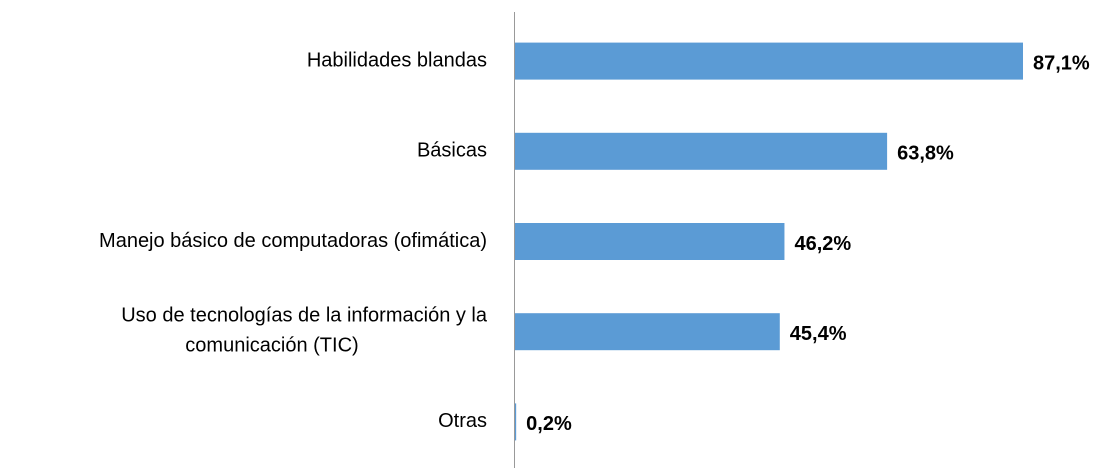 The width and height of the screenshot is (1109, 473). I want to click on value-label: 0,2%, so click(549, 424).